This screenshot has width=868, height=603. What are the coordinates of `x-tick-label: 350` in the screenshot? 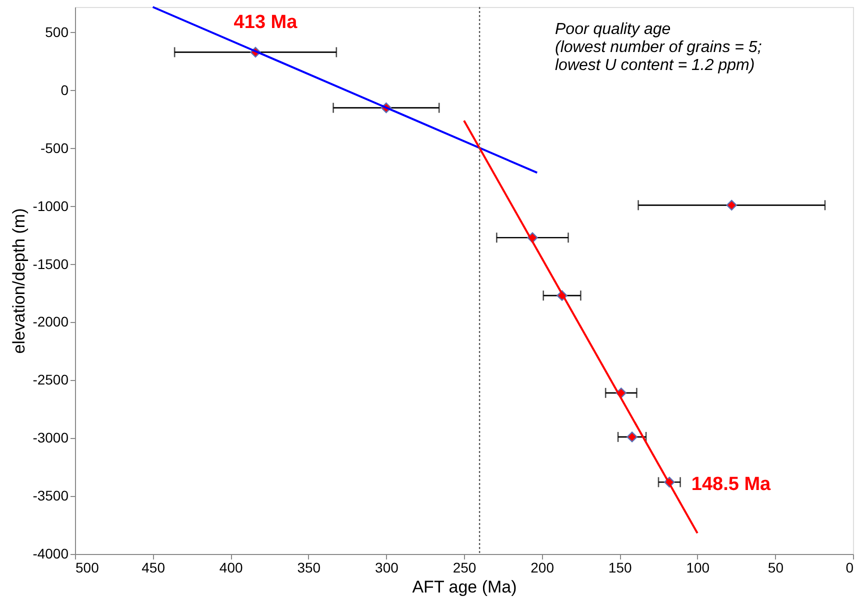 It's located at (309, 568).